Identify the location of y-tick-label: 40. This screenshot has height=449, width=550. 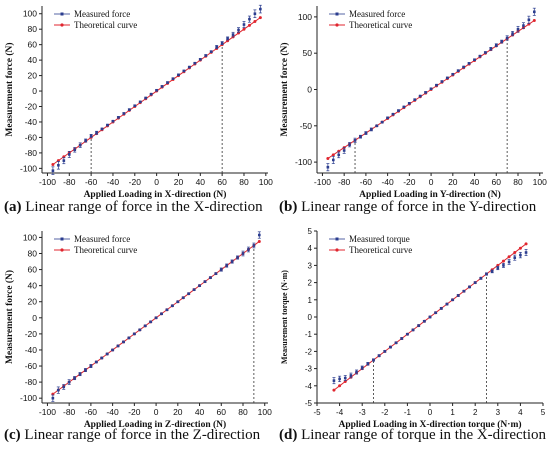
(33, 60).